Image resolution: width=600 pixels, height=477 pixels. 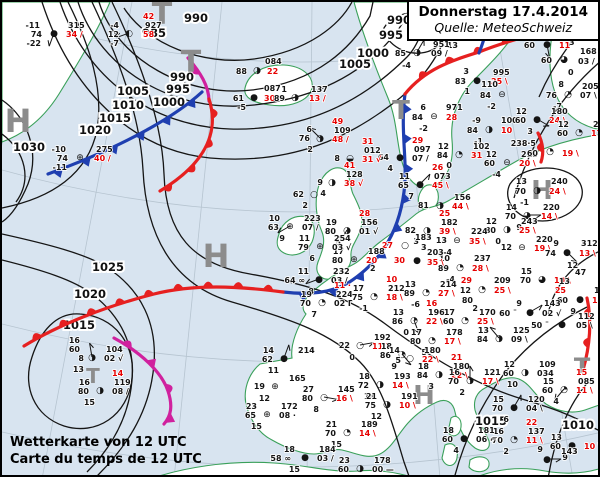 What do you see at coordinates (84, 391) in the screenshot?
I see `station-value: 80` at bounding box center [84, 391].